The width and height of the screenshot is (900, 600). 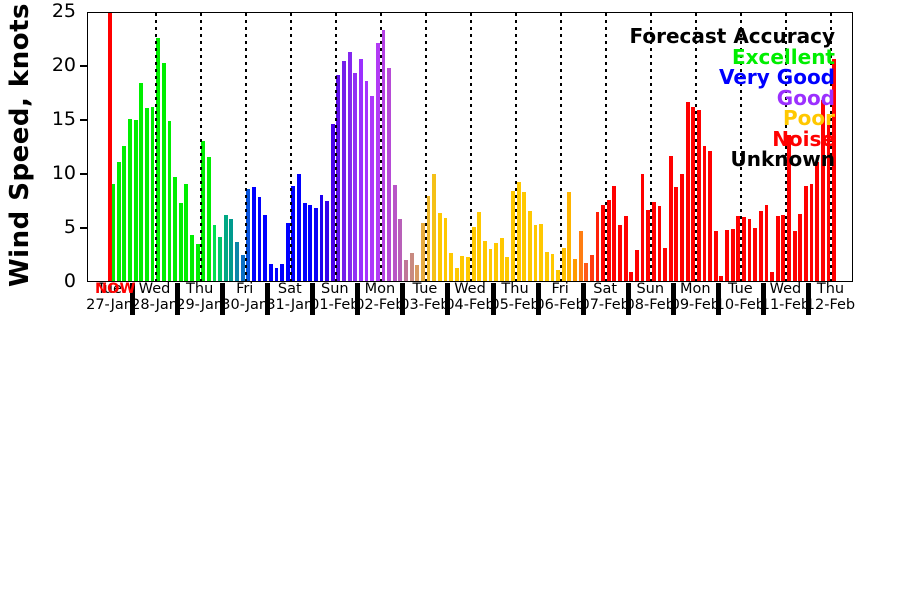 What do you see at coordinates (245, 304) in the screenshot?
I see `day-date: 30-Jan` at bounding box center [245, 304].